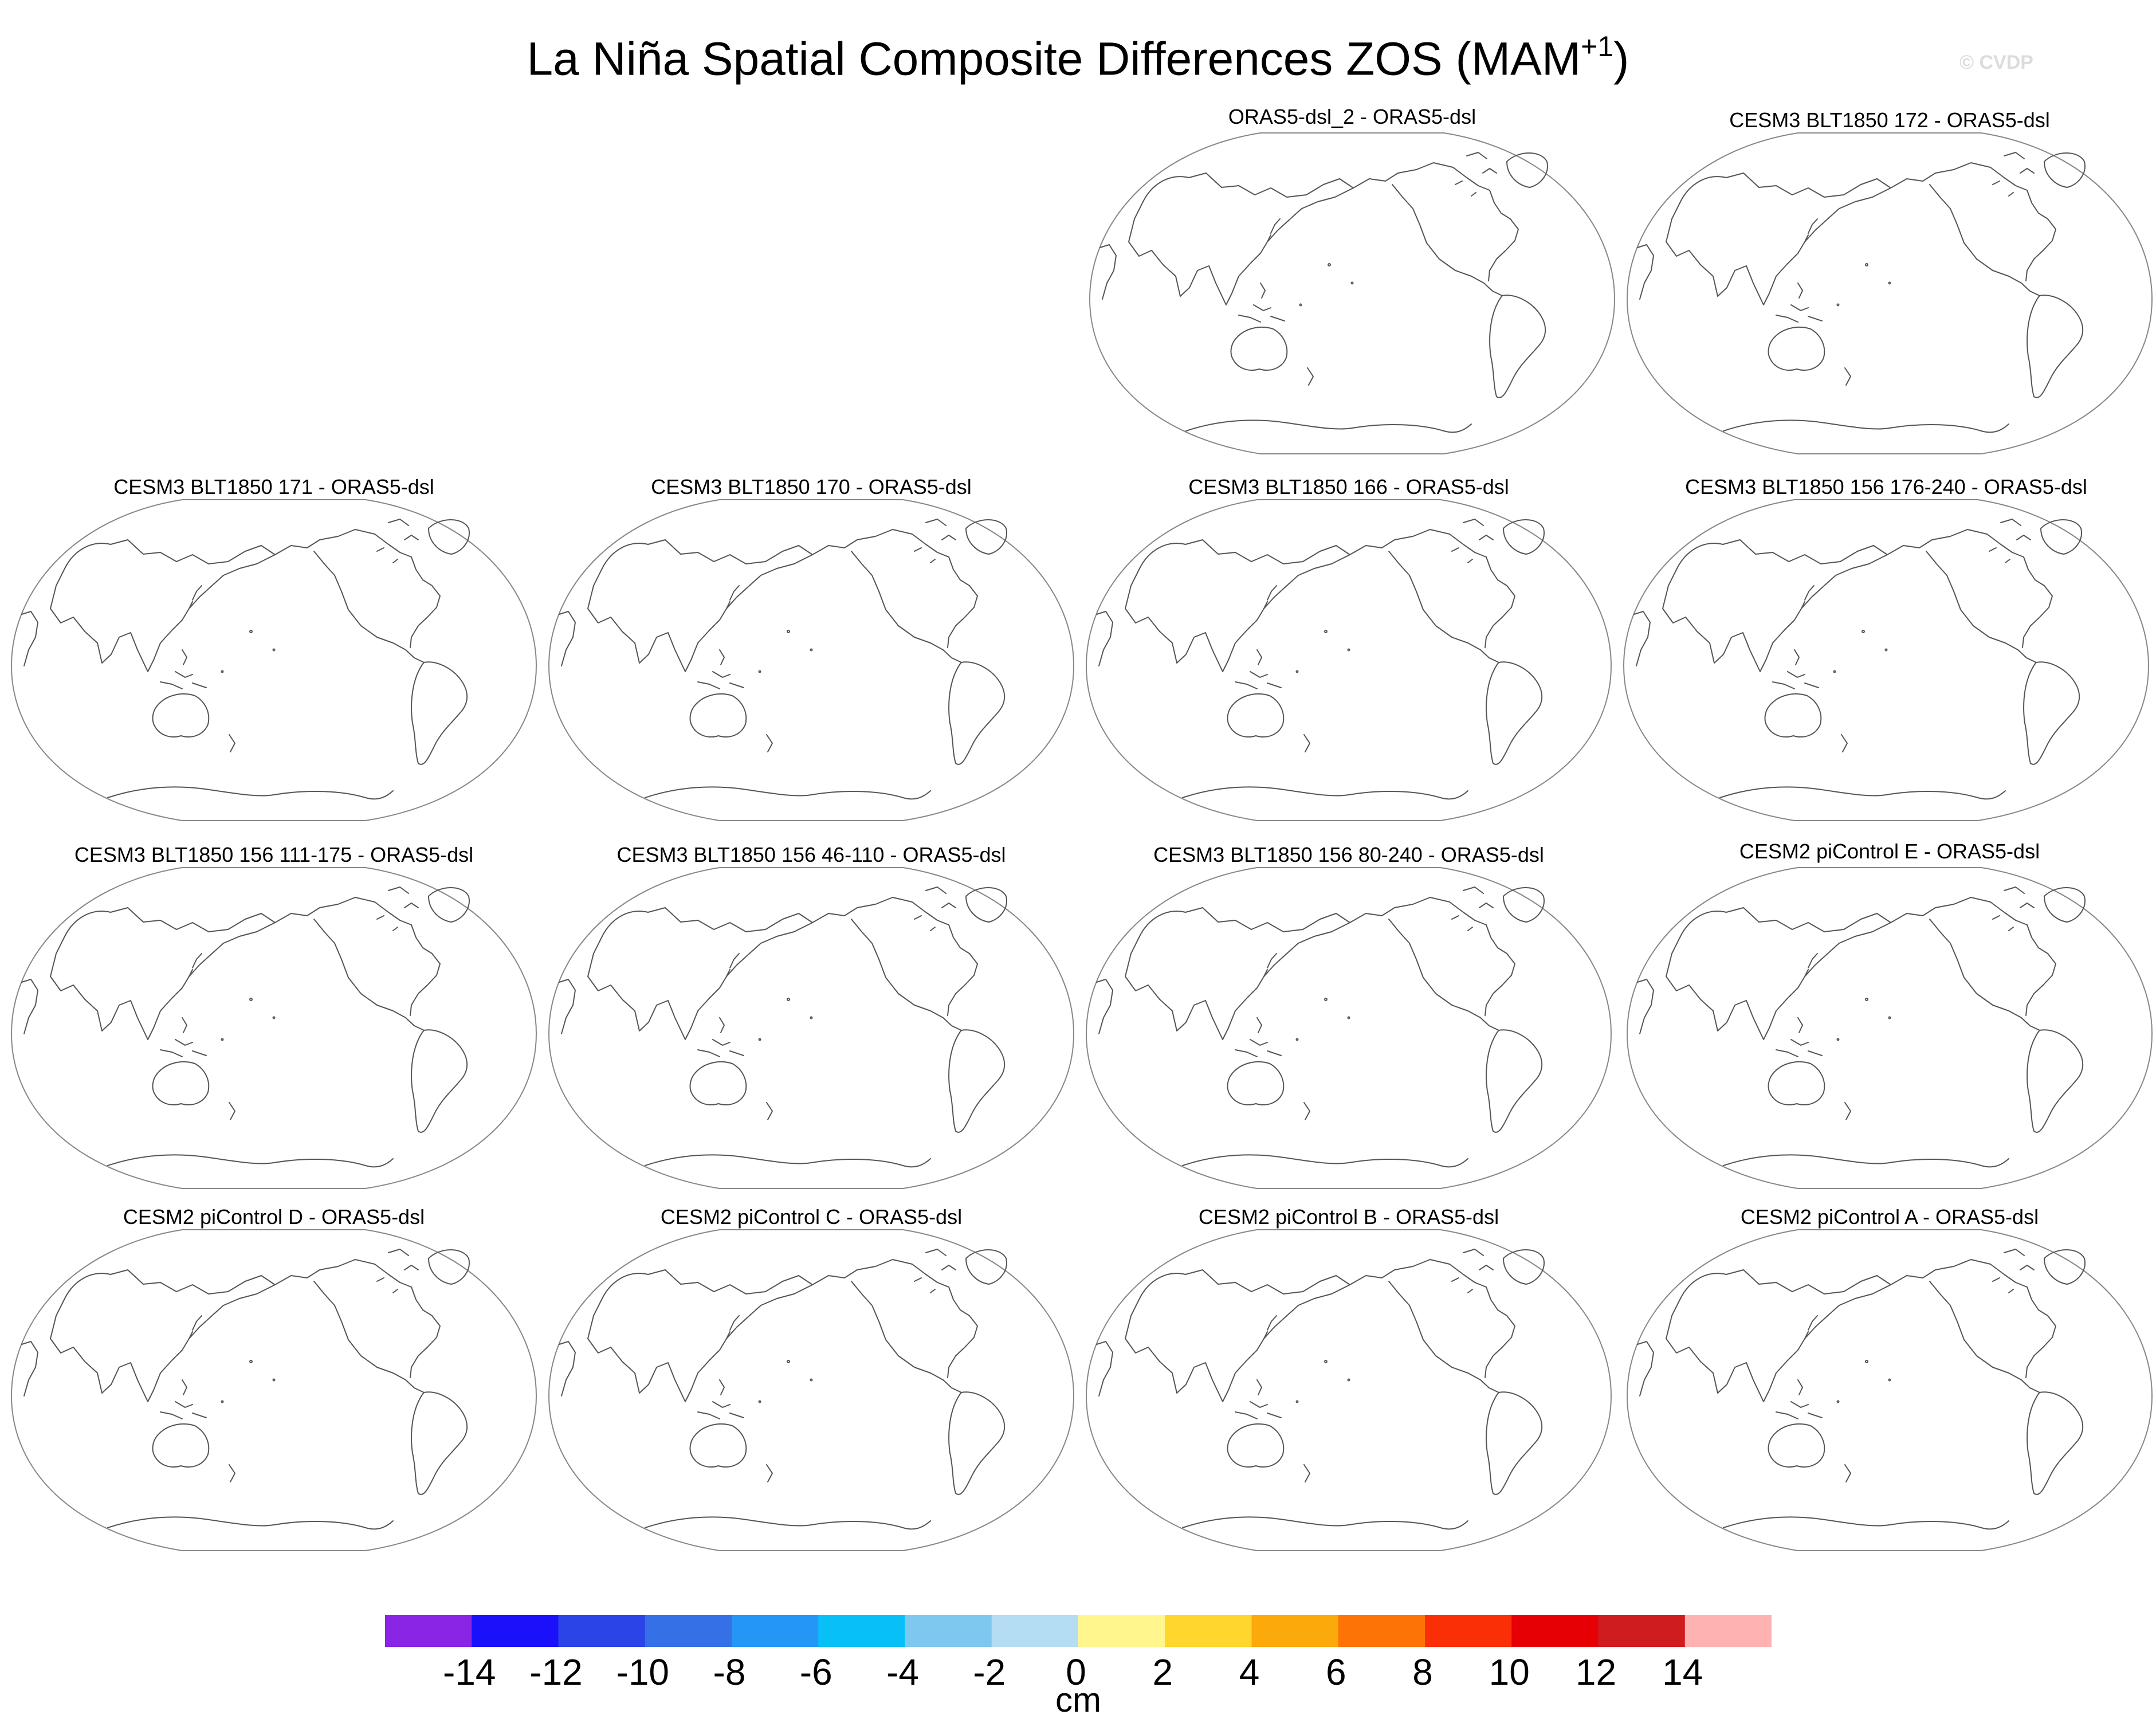 The width and height of the screenshot is (2156, 1730). Describe the element at coordinates (1889, 851) in the screenshot. I see `panel-title-10: CESM2 piControl E - ORAS5-dsl` at that location.